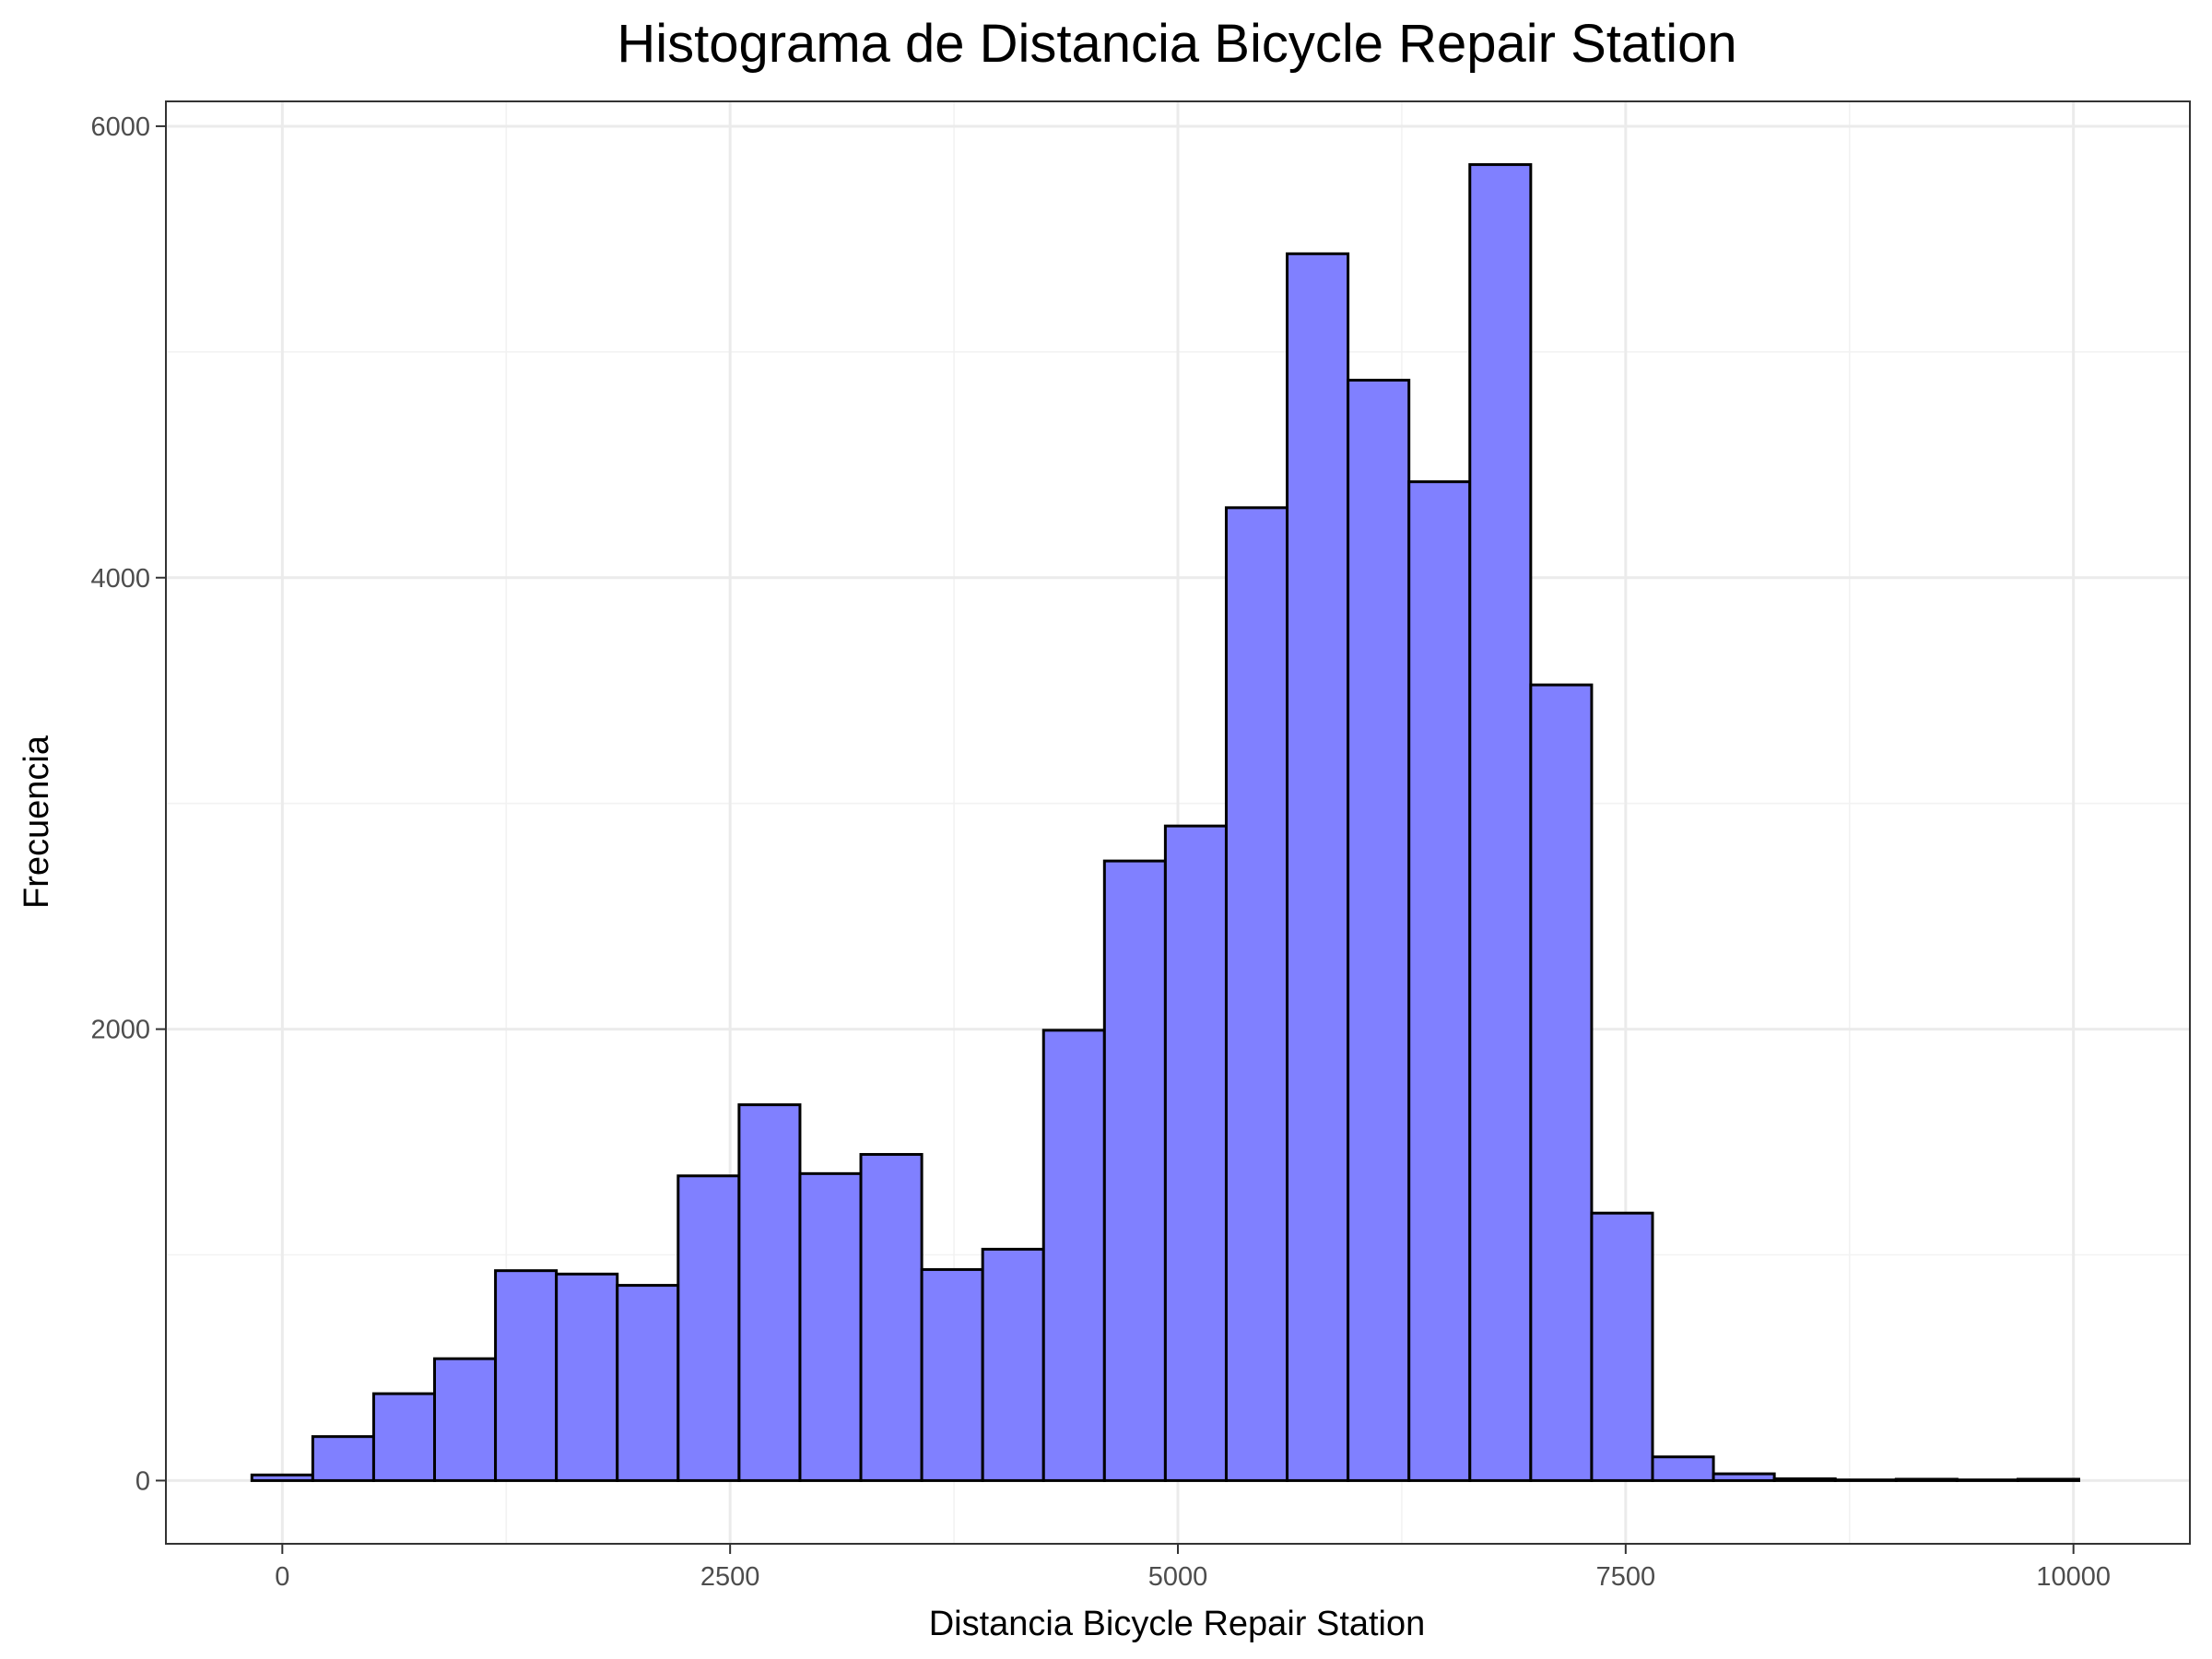 Image resolution: width=2212 pixels, height=1659 pixels. Describe the element at coordinates (142, 1481) in the screenshot. I see `y-tick-label: 0` at that location.